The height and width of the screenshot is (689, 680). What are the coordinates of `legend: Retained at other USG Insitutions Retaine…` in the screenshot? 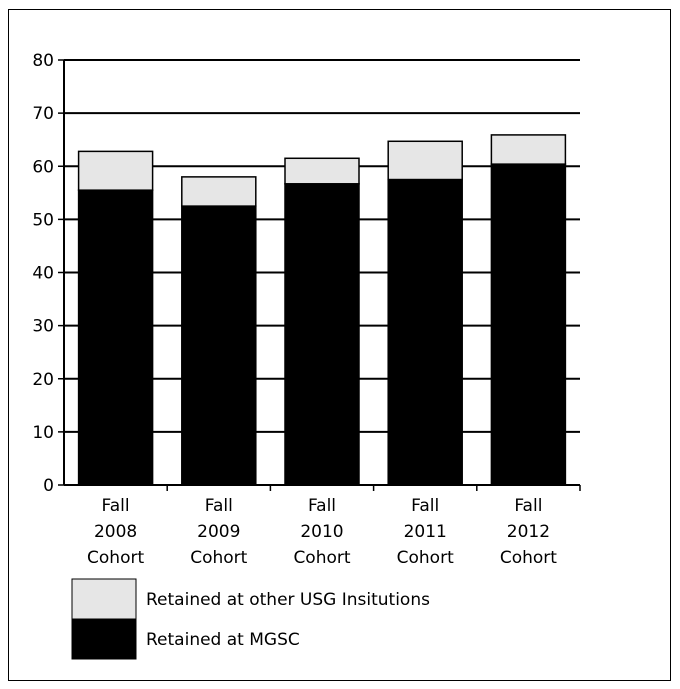 It's located at (250, 619).